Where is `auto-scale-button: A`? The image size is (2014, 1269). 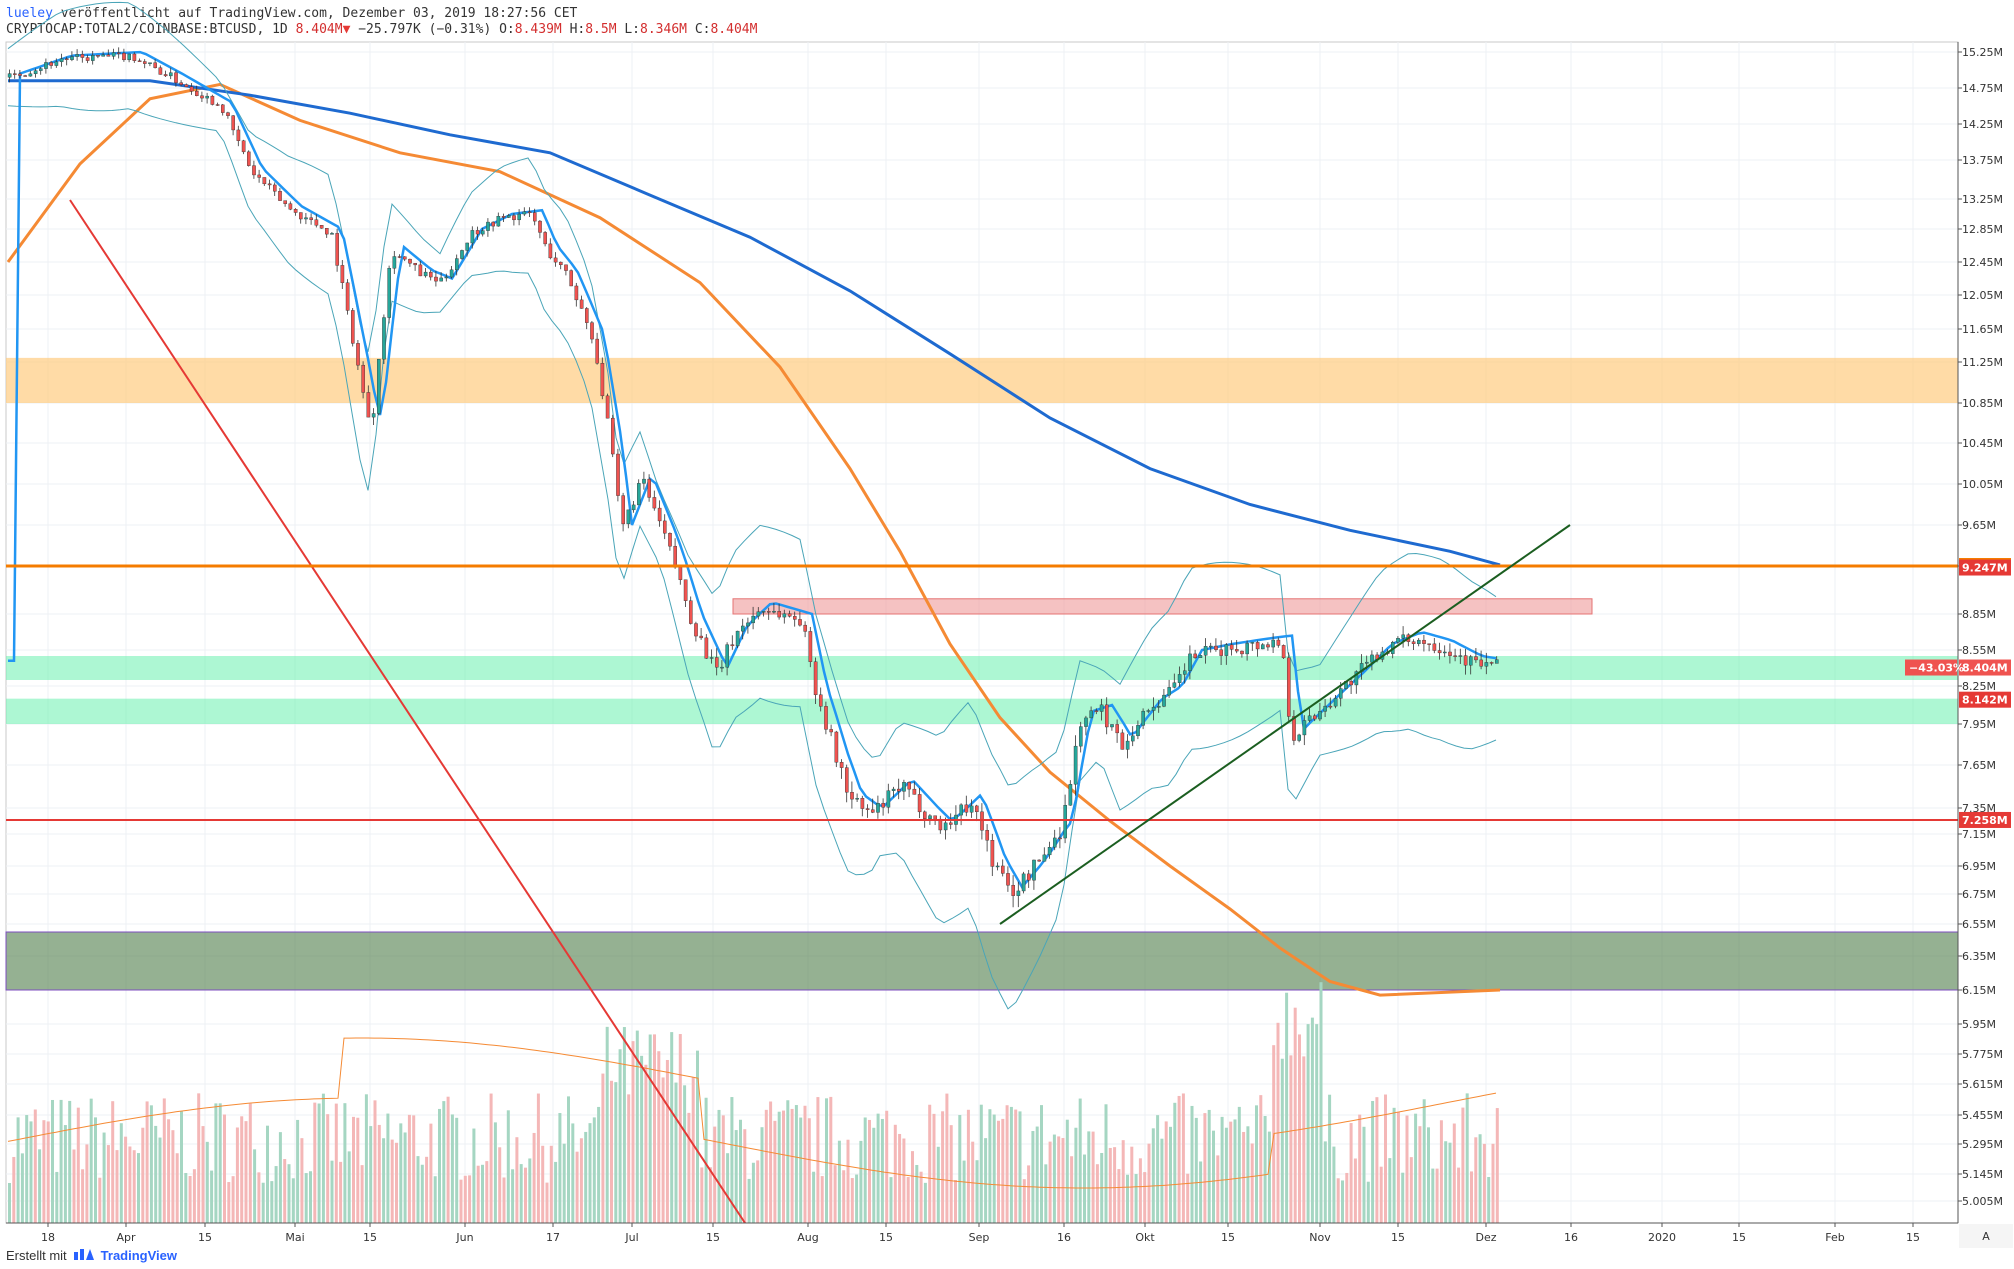 auto-scale-button: A is located at coordinates (1986, 1236).